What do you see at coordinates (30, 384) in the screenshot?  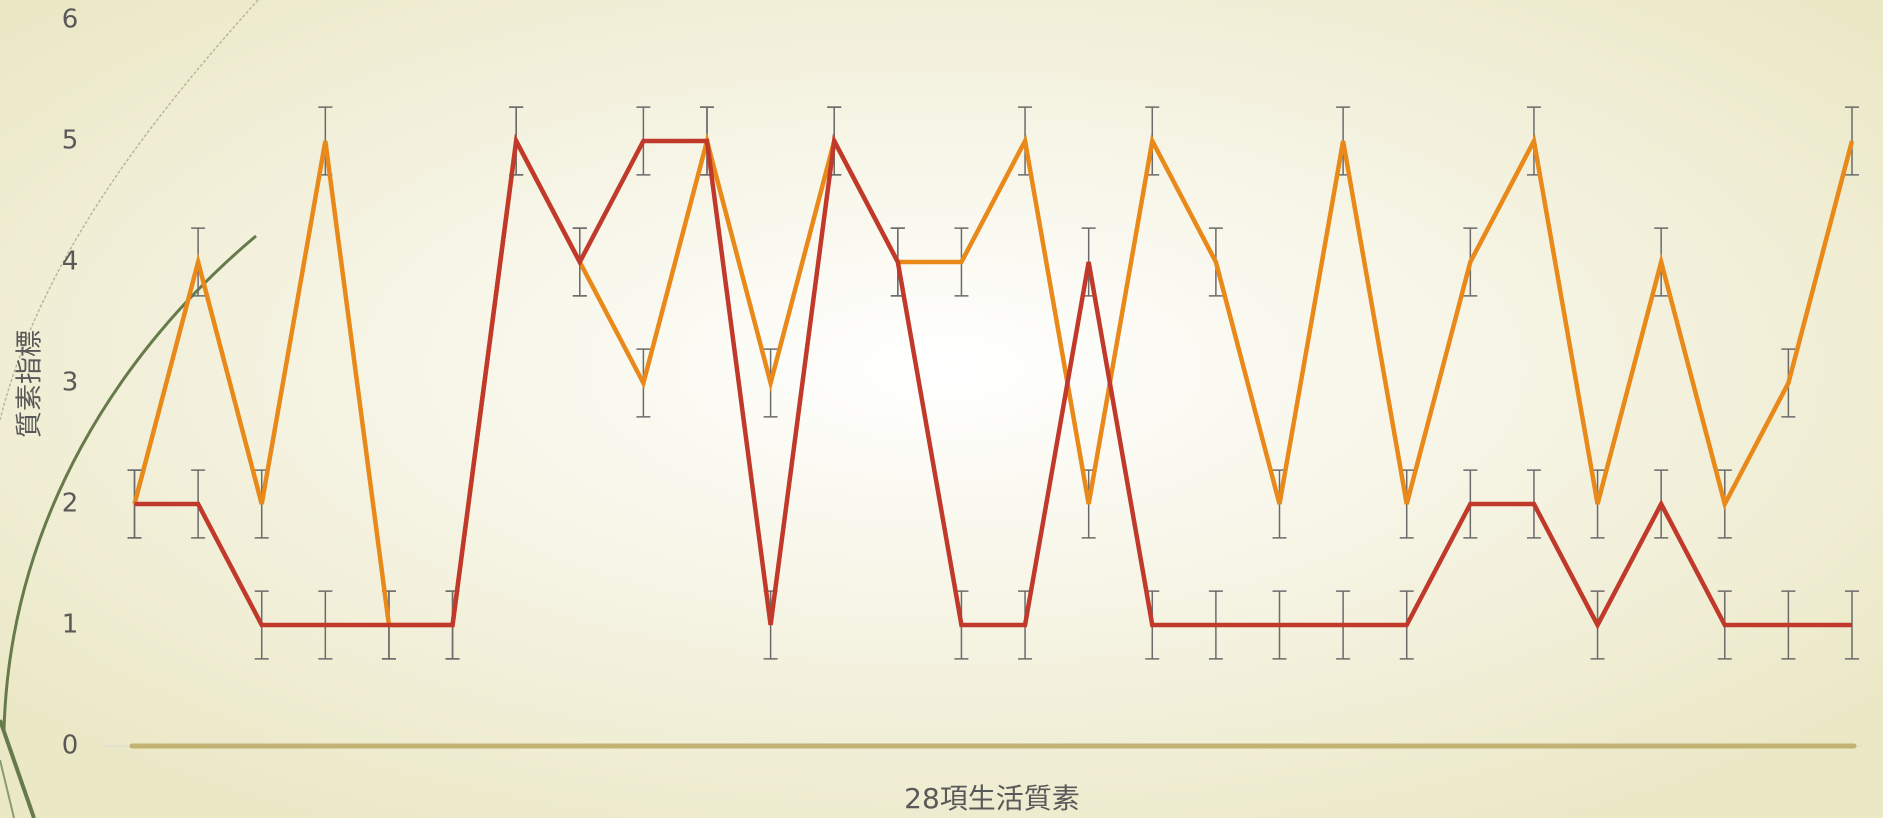 I see `y-axis-title: 質素指標` at bounding box center [30, 384].